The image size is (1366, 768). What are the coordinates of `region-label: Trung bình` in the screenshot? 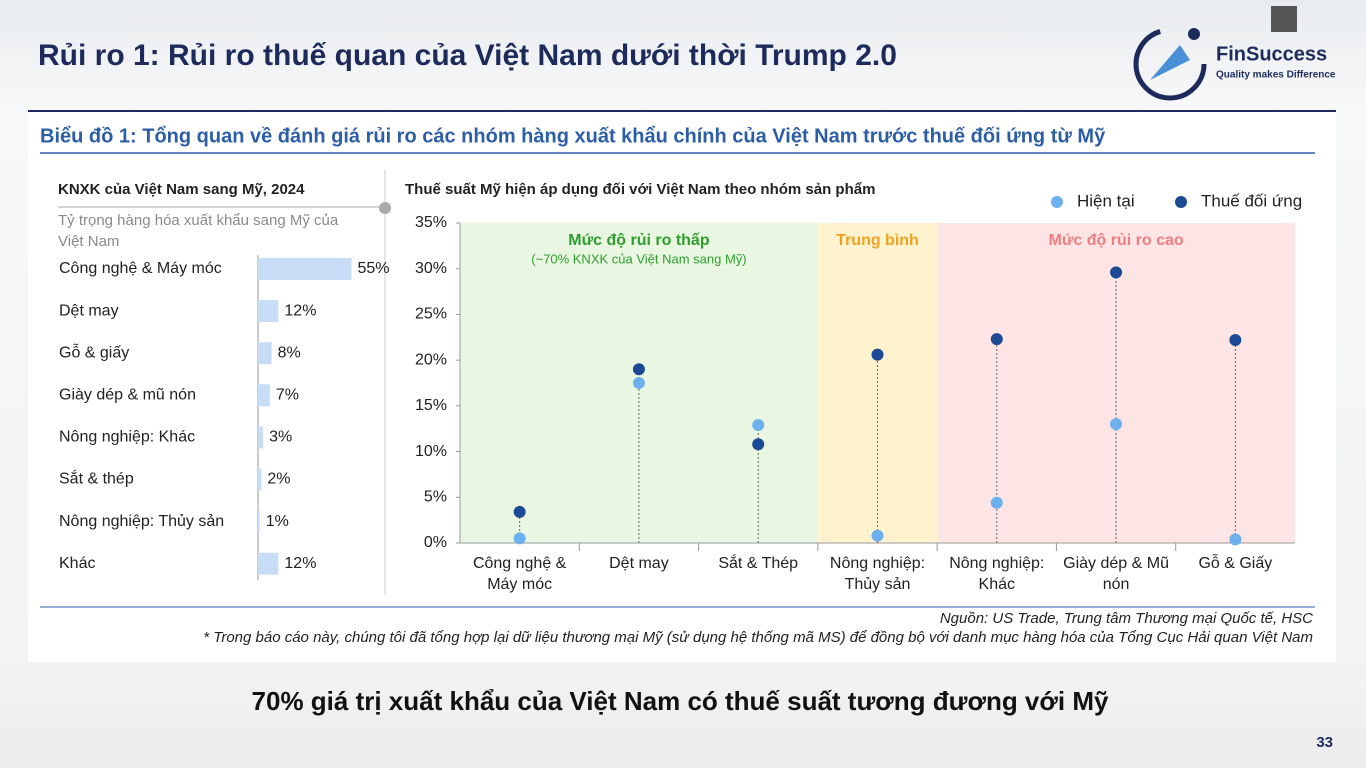 It's located at (877, 240).